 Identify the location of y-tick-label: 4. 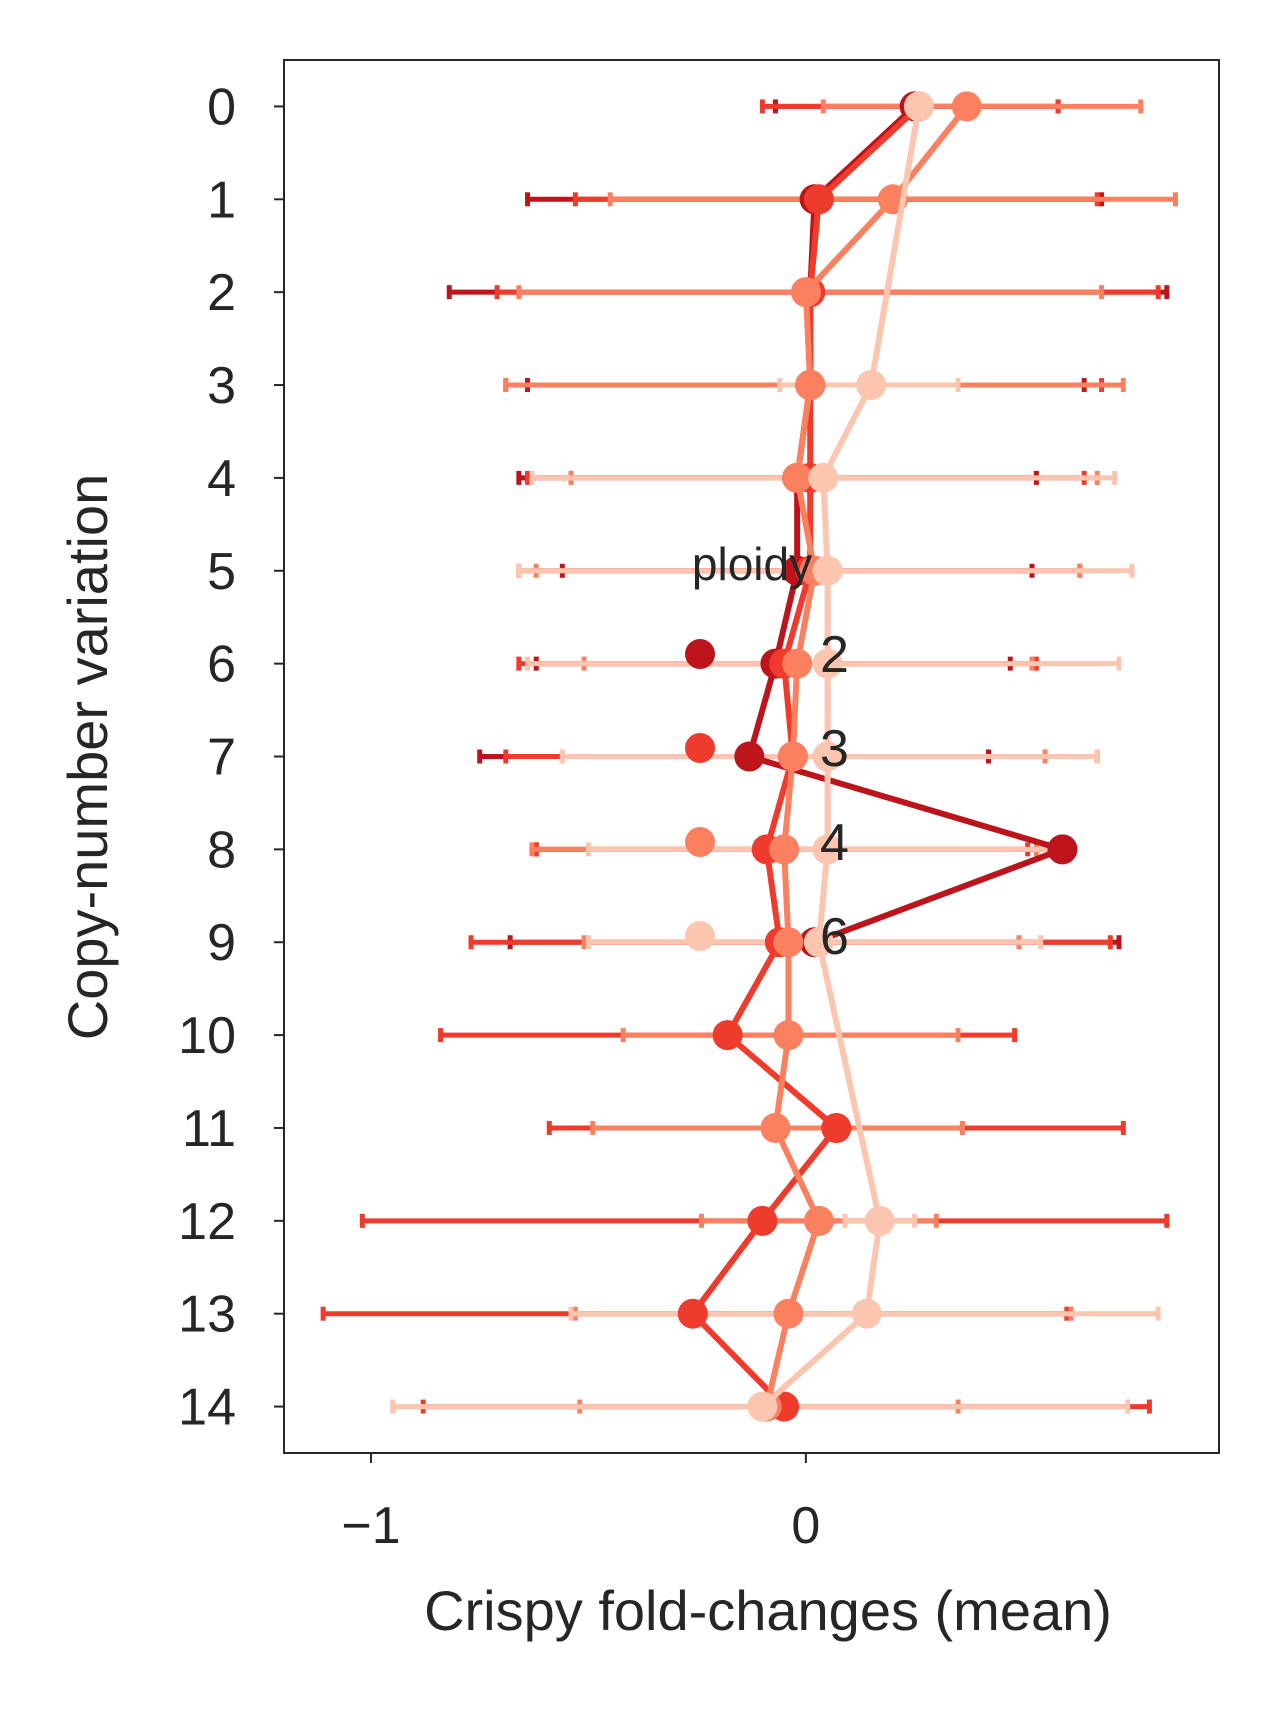
(221, 479).